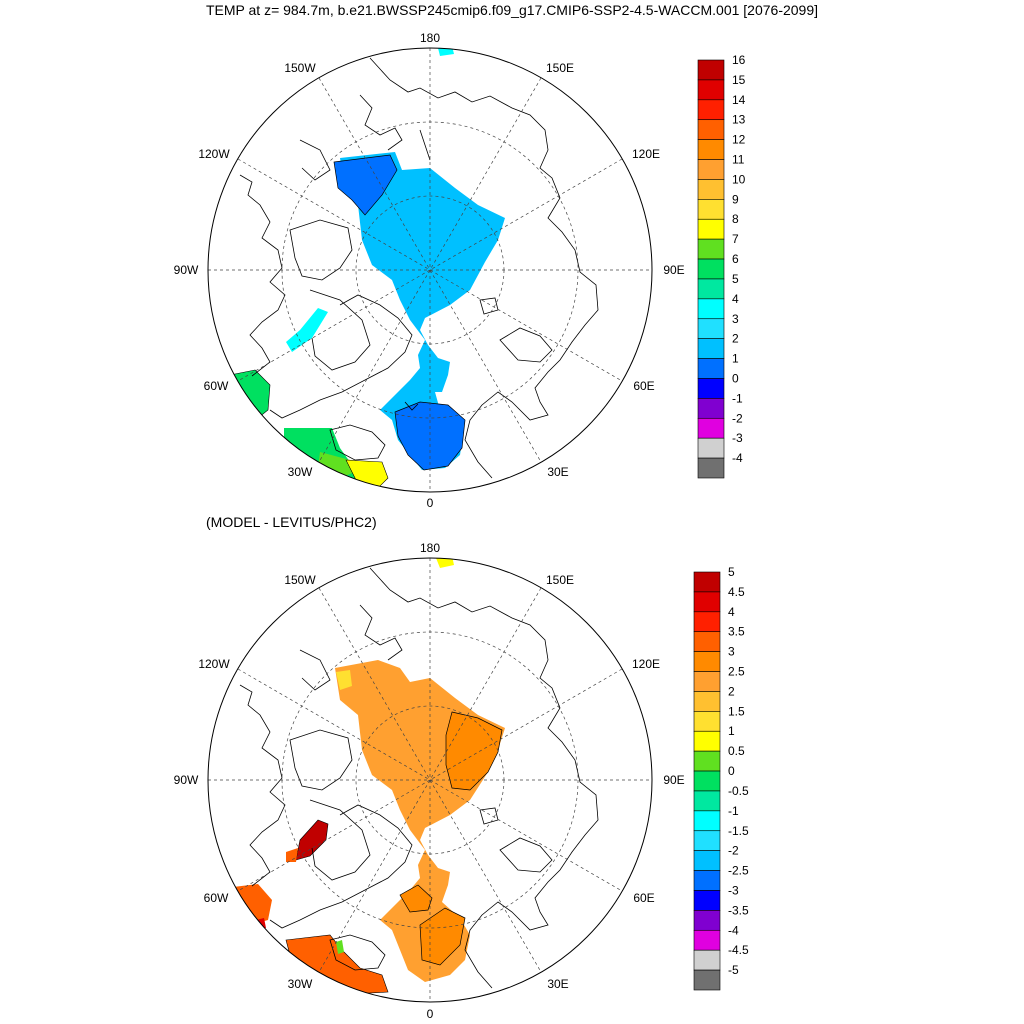 This screenshot has height=1024, width=1024. Describe the element at coordinates (216, 898) in the screenshot. I see `p2-label-60W: 60W` at that location.